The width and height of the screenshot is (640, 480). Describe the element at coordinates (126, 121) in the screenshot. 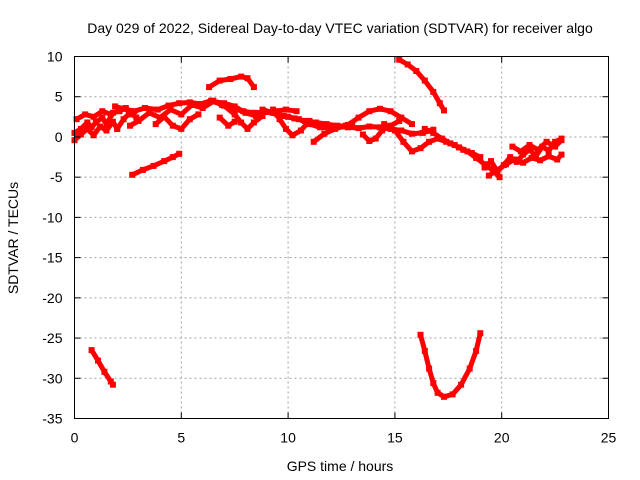

I see `series-arc-e` at that location.